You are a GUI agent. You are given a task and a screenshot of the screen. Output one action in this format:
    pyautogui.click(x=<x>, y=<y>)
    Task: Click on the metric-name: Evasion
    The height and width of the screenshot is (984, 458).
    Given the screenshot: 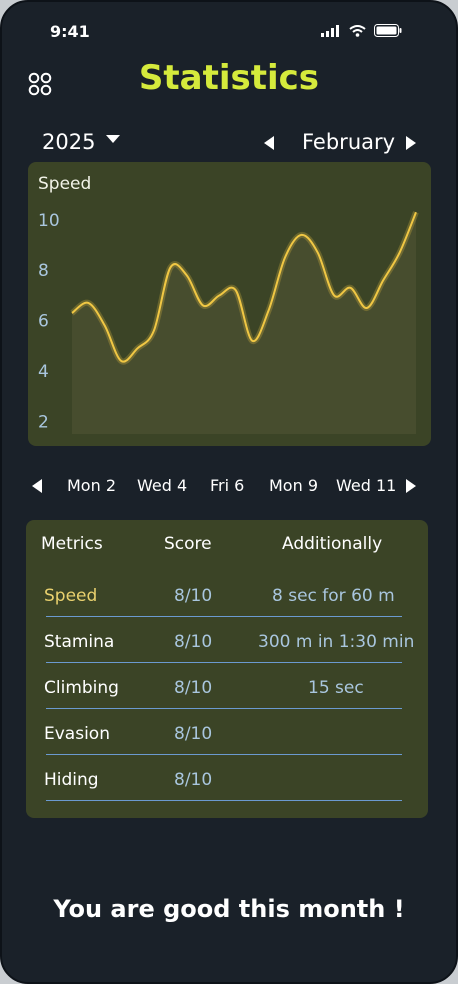 What is the action you would take?
    pyautogui.click(x=77, y=734)
    